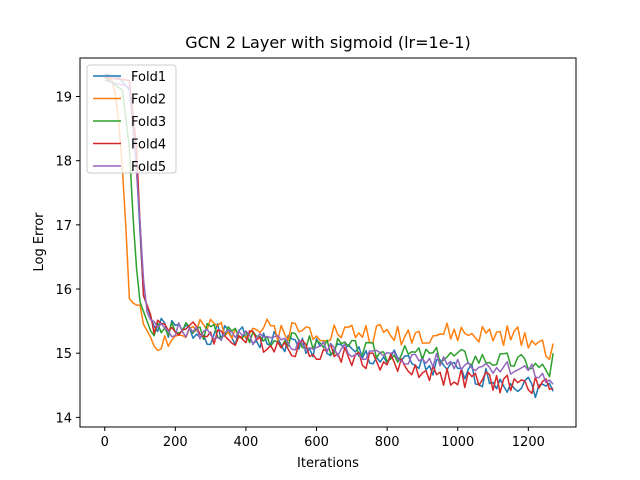  I want to click on legend-label: Fold1, so click(148, 77).